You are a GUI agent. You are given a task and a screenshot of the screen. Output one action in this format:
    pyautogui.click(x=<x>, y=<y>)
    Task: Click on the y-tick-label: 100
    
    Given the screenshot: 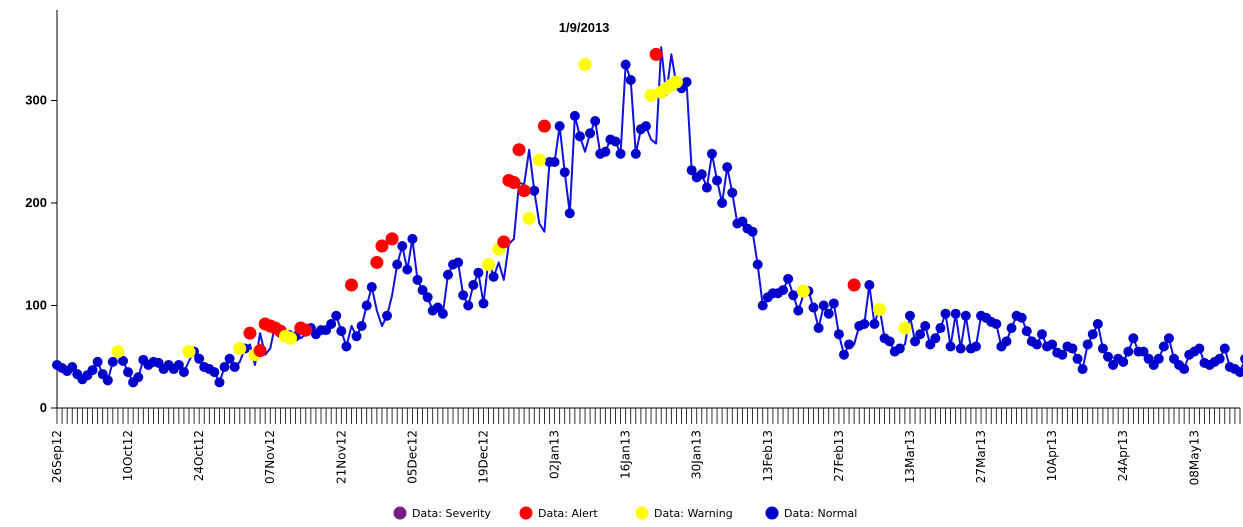 What is the action you would take?
    pyautogui.click(x=36, y=305)
    